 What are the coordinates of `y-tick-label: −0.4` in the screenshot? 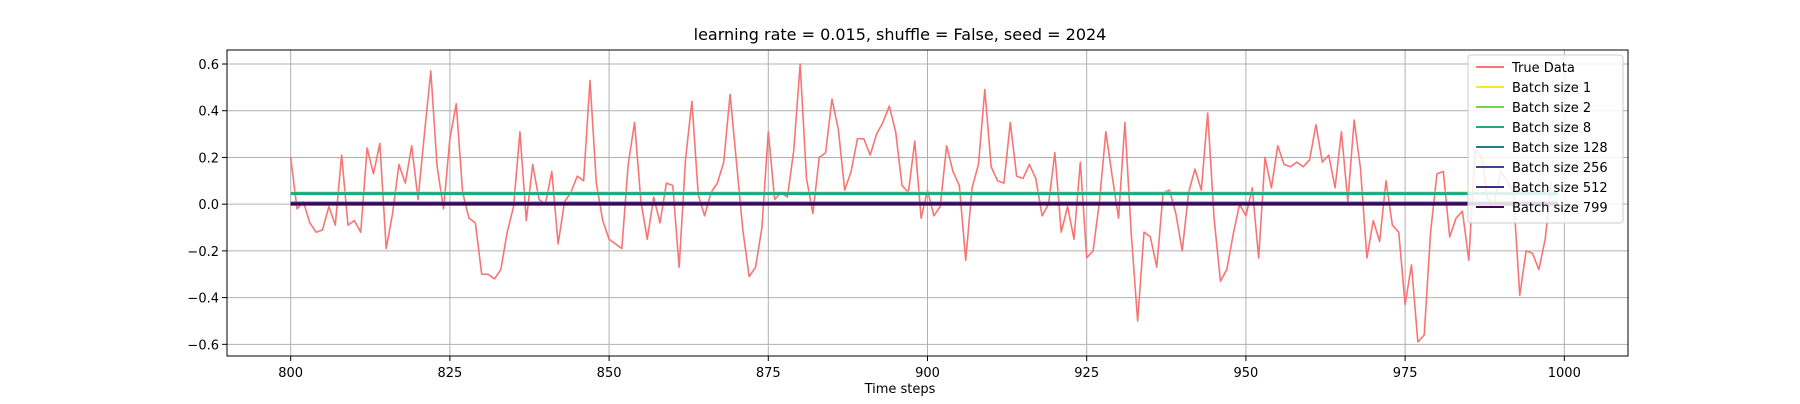 It's located at (203, 299).